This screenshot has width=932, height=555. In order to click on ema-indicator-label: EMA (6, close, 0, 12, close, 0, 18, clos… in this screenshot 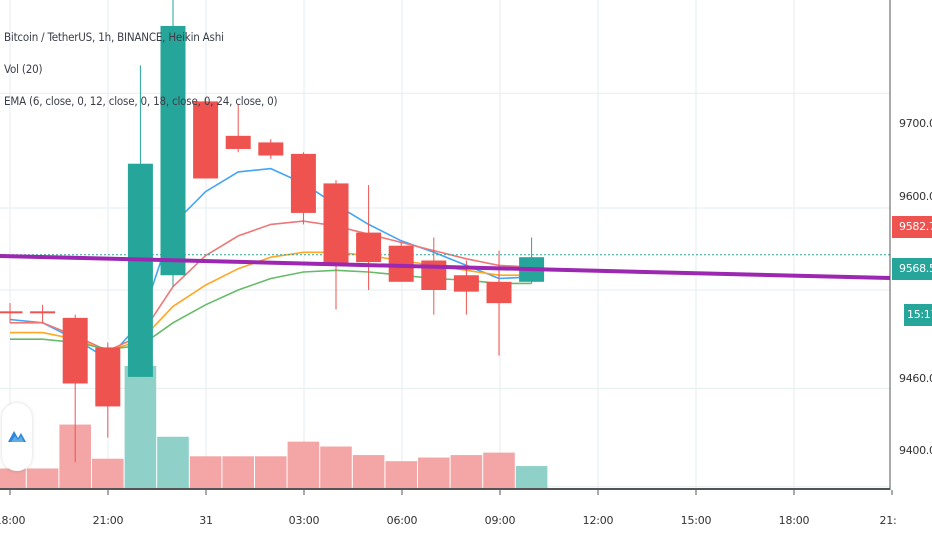, I will do `click(141, 101)`.